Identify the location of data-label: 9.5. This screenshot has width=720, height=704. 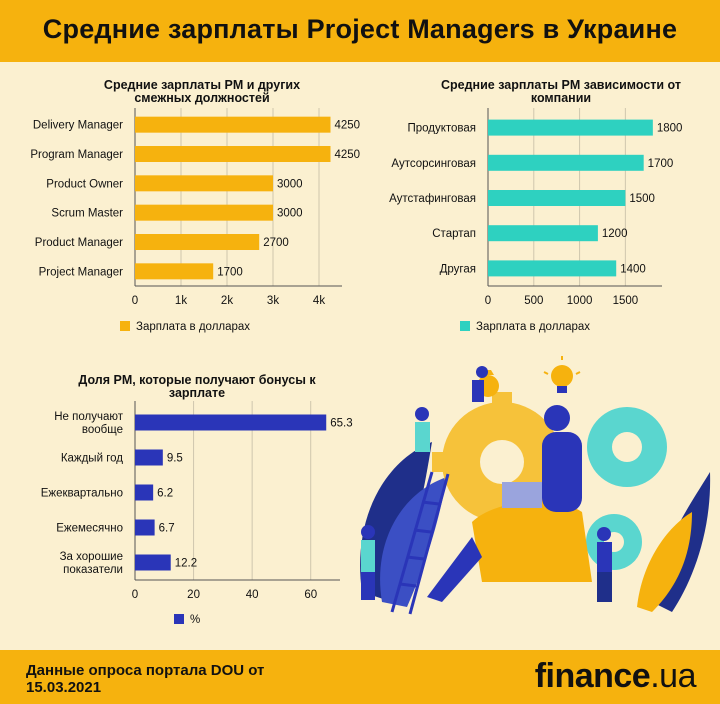
(175, 459).